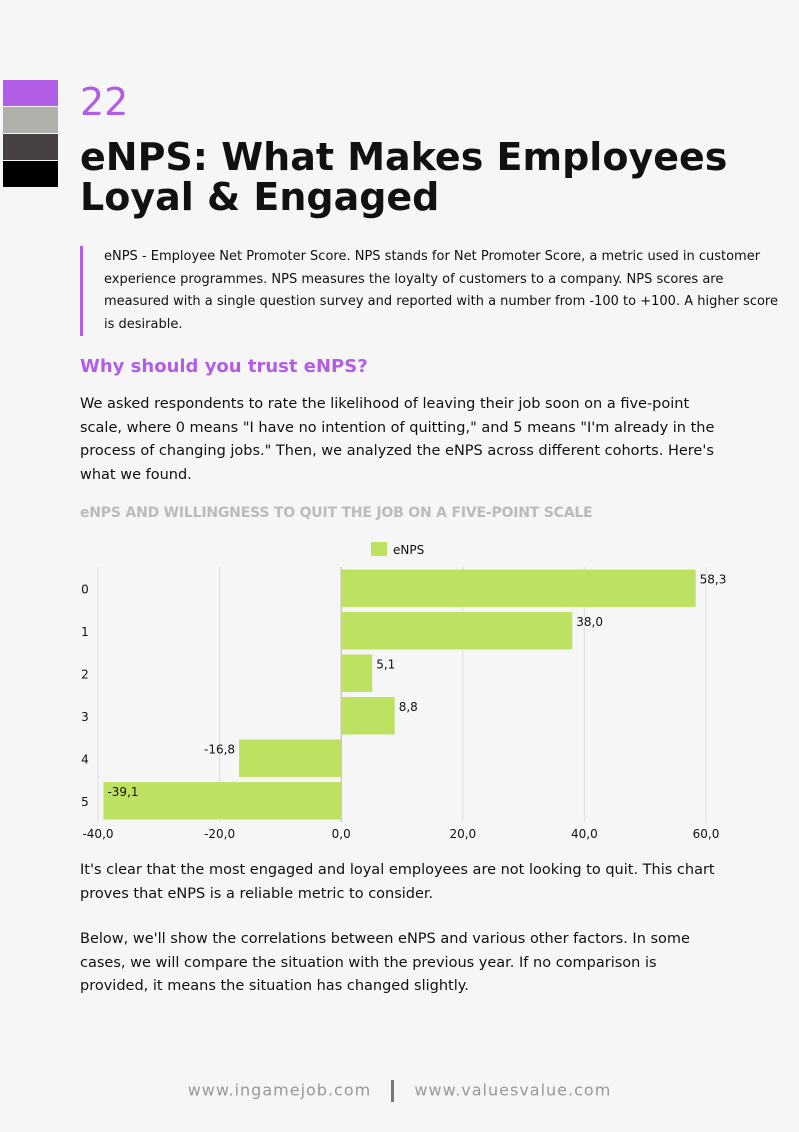 The width and height of the screenshot is (799, 1132). Describe the element at coordinates (513, 1090) in the screenshot. I see `footer-link-valuesvalue: www.valuesvalue.com` at that location.